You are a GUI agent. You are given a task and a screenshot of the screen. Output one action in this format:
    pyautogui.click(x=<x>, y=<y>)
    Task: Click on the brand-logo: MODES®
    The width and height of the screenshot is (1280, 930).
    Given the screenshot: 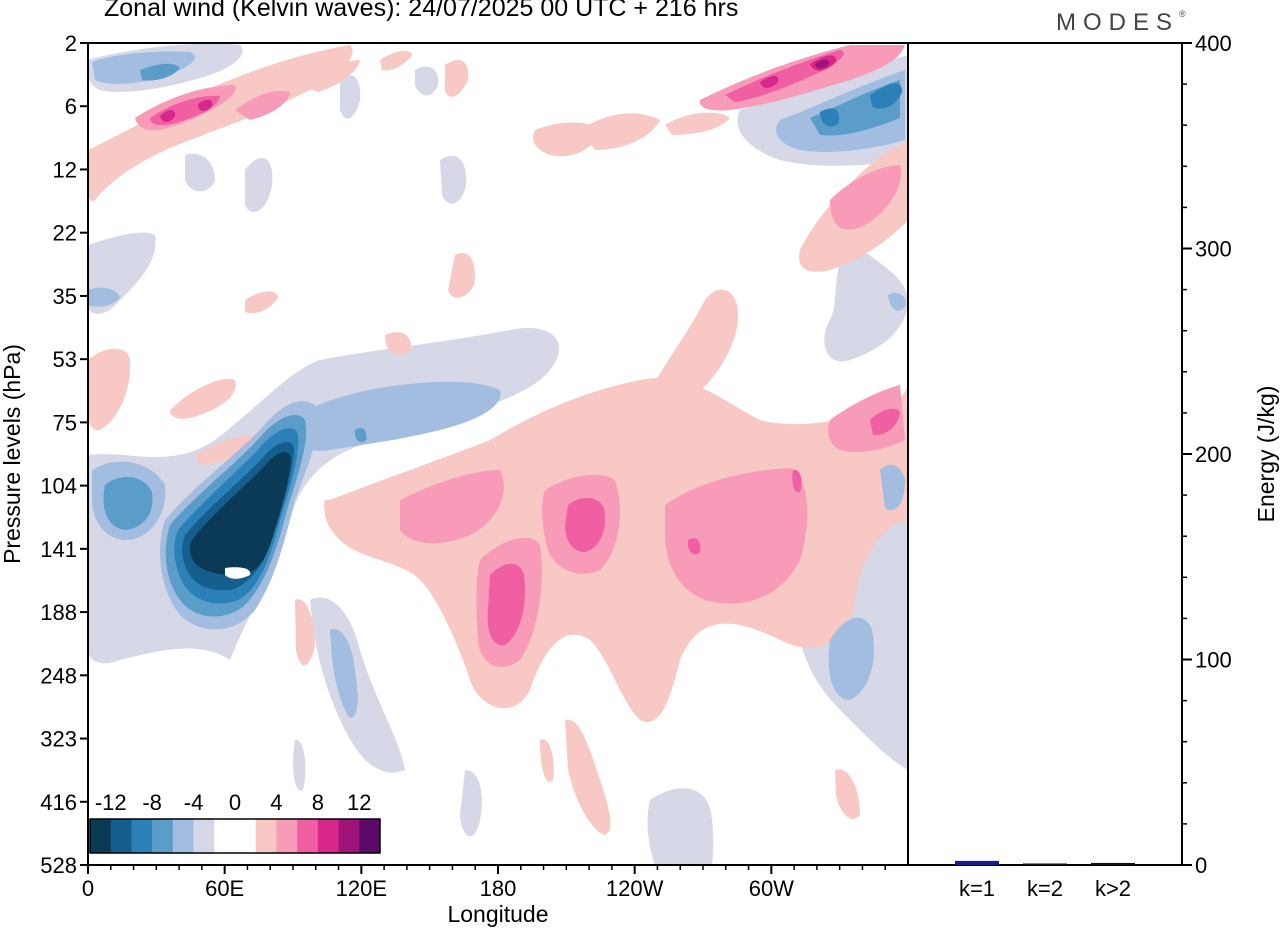 What is the action you would take?
    pyautogui.click(x=1121, y=23)
    